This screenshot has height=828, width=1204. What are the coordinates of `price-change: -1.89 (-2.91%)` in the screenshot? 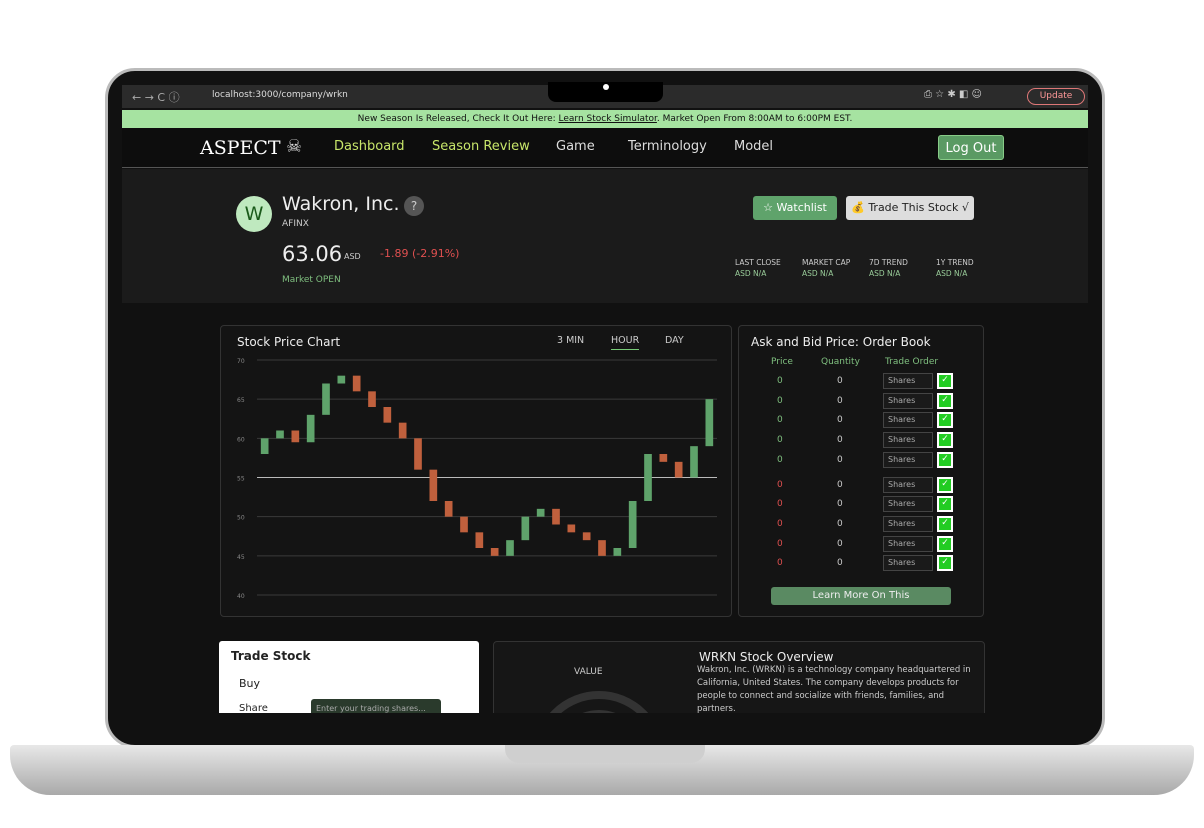 It's located at (420, 253).